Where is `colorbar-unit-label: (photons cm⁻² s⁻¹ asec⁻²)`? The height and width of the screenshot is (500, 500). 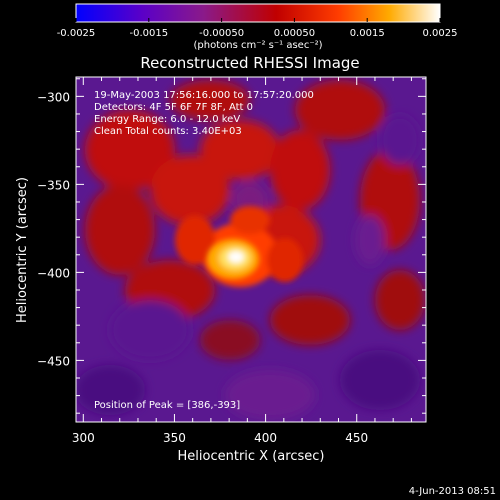 colorbar-unit-label: (photons cm⁻² s⁻¹ asec⁻²) is located at coordinates (257, 45).